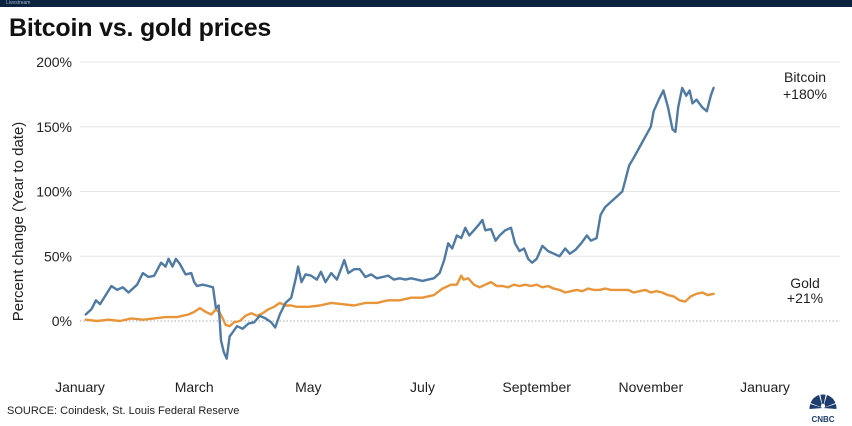  Describe the element at coordinates (62, 321) in the screenshot. I see `y-tick-label: 0%` at that location.